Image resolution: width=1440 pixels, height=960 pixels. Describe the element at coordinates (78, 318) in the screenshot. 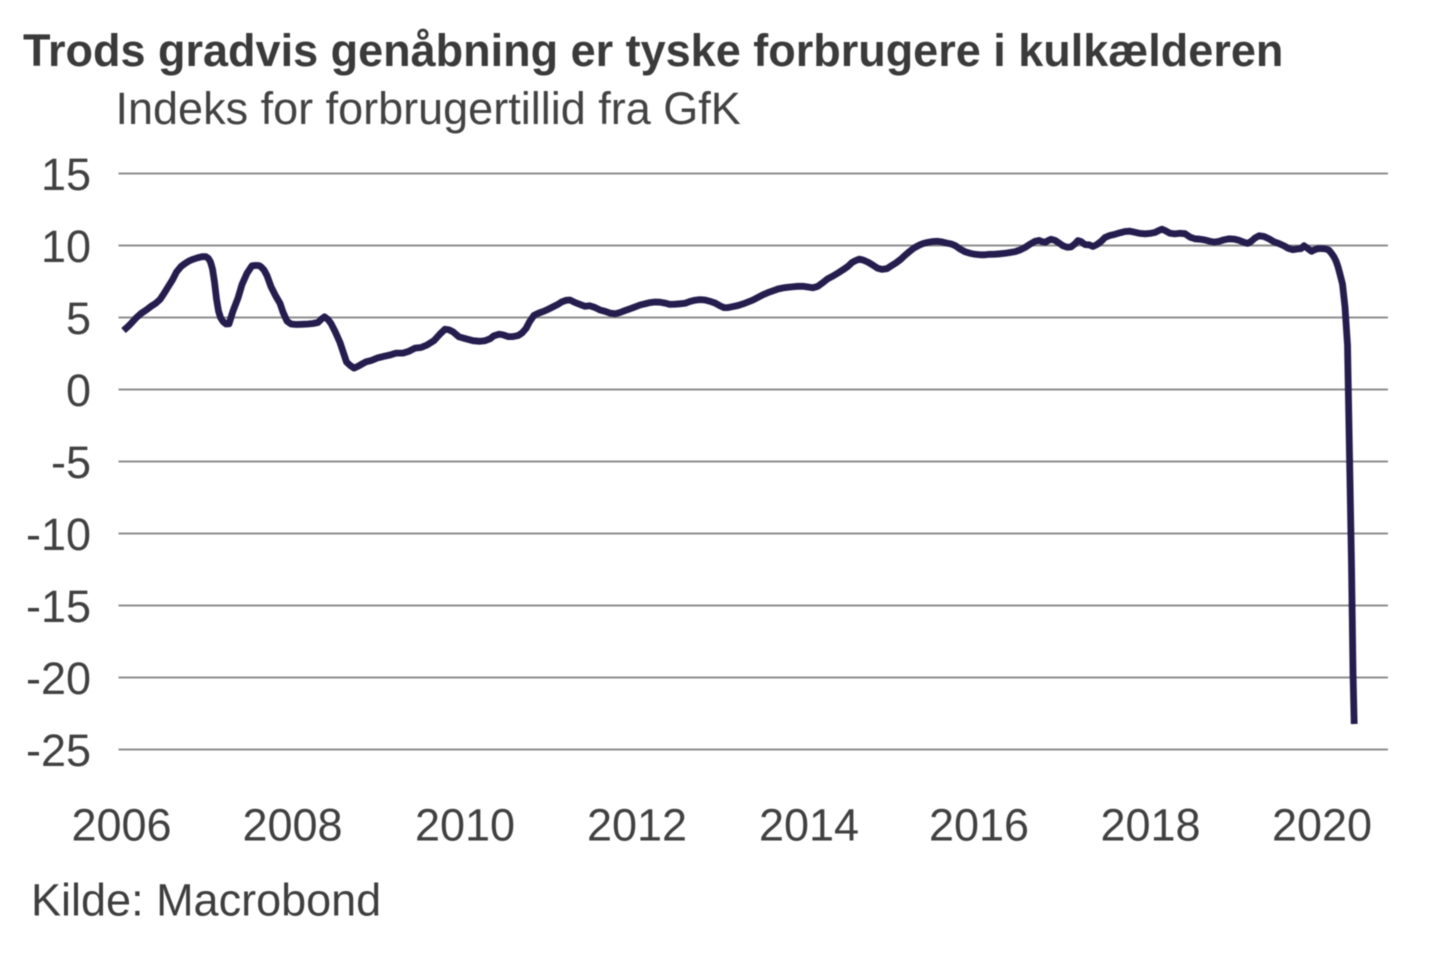

I see `svg-text: 5` at that location.